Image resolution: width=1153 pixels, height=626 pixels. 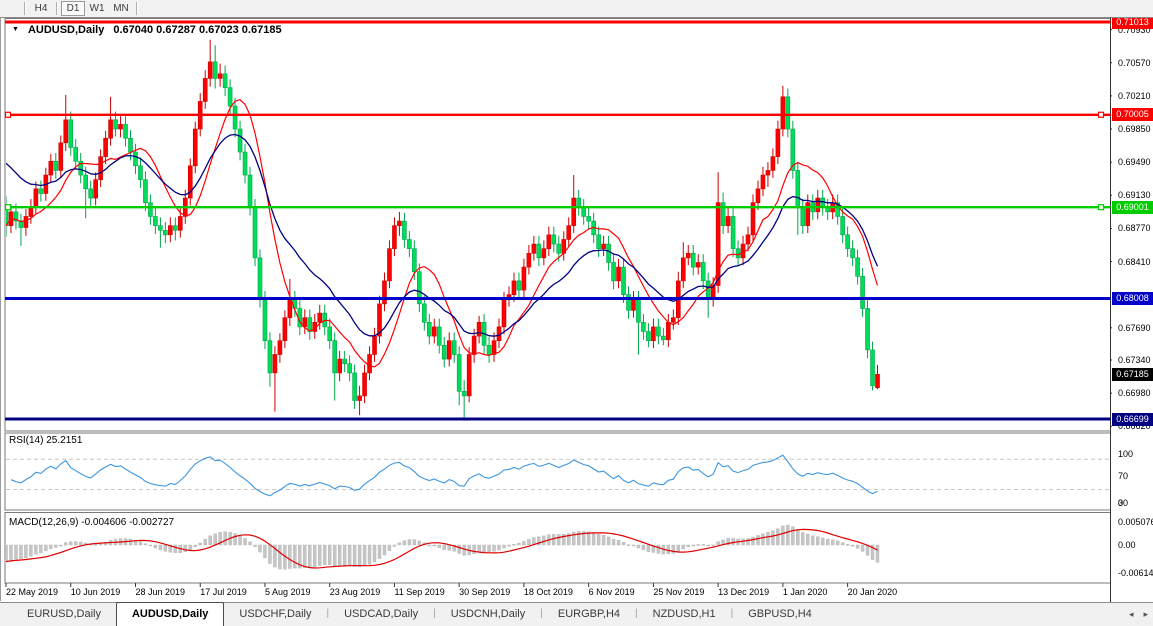 I want to click on date-label: 17 Jul 2019, so click(x=223, y=592).